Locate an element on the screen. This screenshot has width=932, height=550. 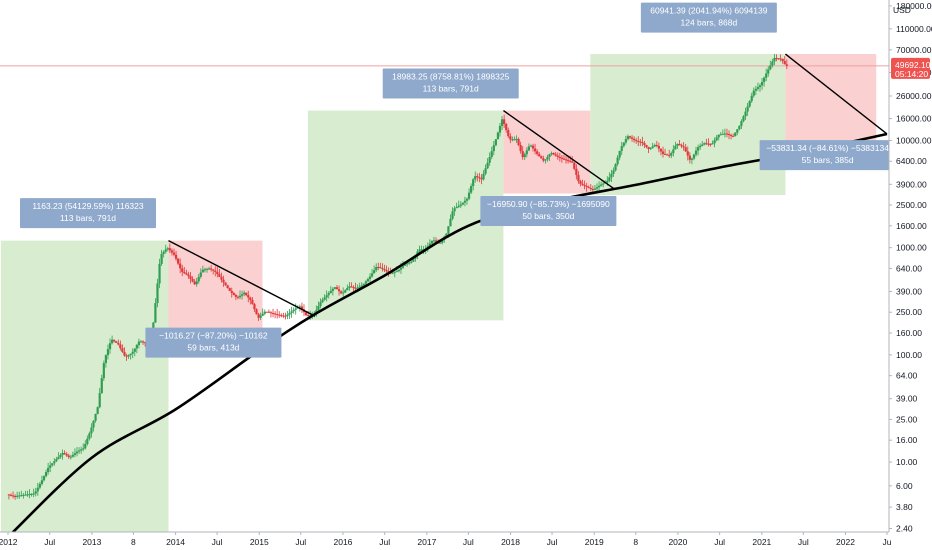
y-tick-label-17: 64.00 is located at coordinates (907, 376).